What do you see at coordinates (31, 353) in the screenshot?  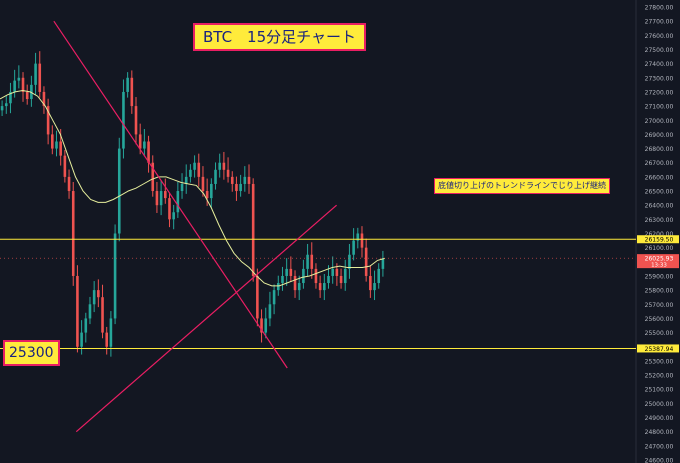 I see `support-level-label: 25300` at bounding box center [31, 353].